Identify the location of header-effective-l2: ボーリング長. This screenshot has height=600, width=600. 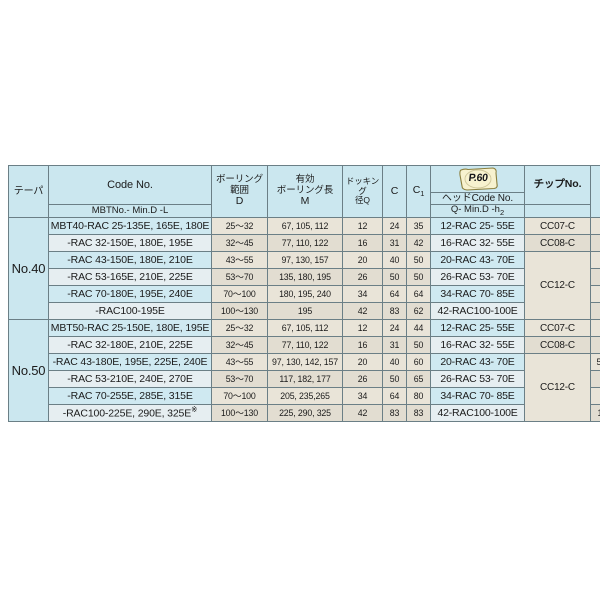
(305, 190).